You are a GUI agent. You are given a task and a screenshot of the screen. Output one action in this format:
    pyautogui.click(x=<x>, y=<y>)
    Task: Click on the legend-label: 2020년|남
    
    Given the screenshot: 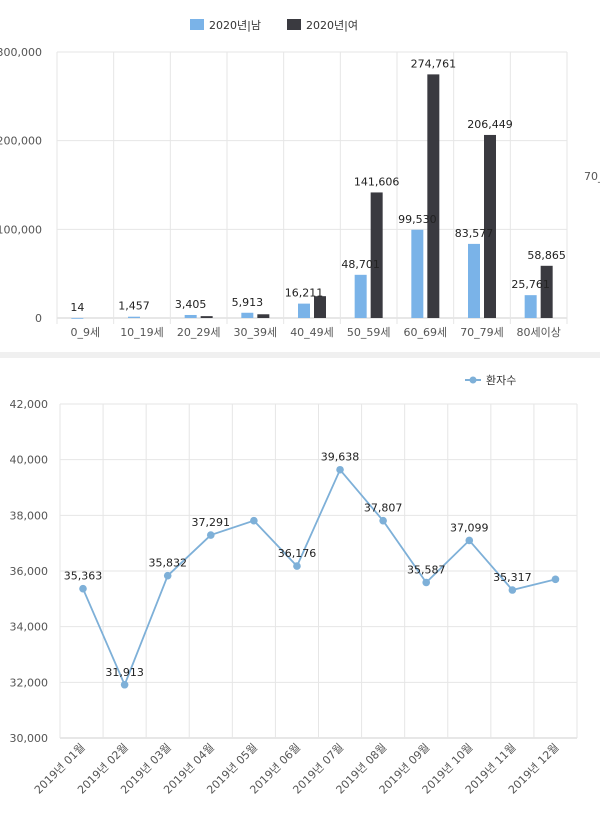 What is the action you would take?
    pyautogui.click(x=235, y=25)
    